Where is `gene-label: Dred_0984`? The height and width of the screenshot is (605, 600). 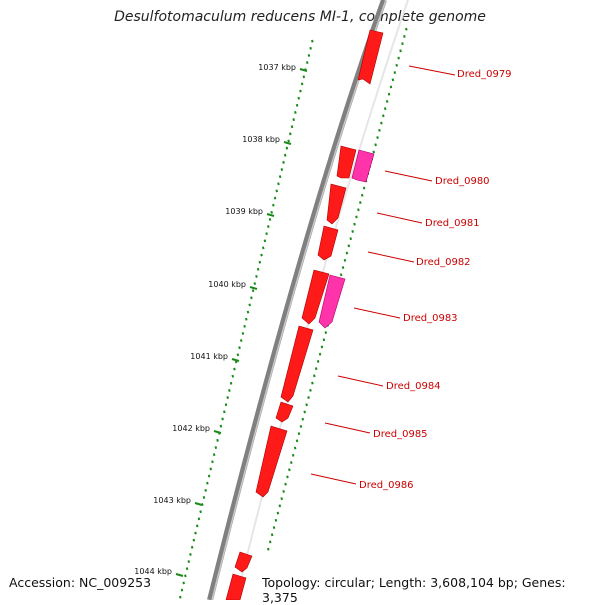 gene-label: Dred_0984 is located at coordinates (389, 383).